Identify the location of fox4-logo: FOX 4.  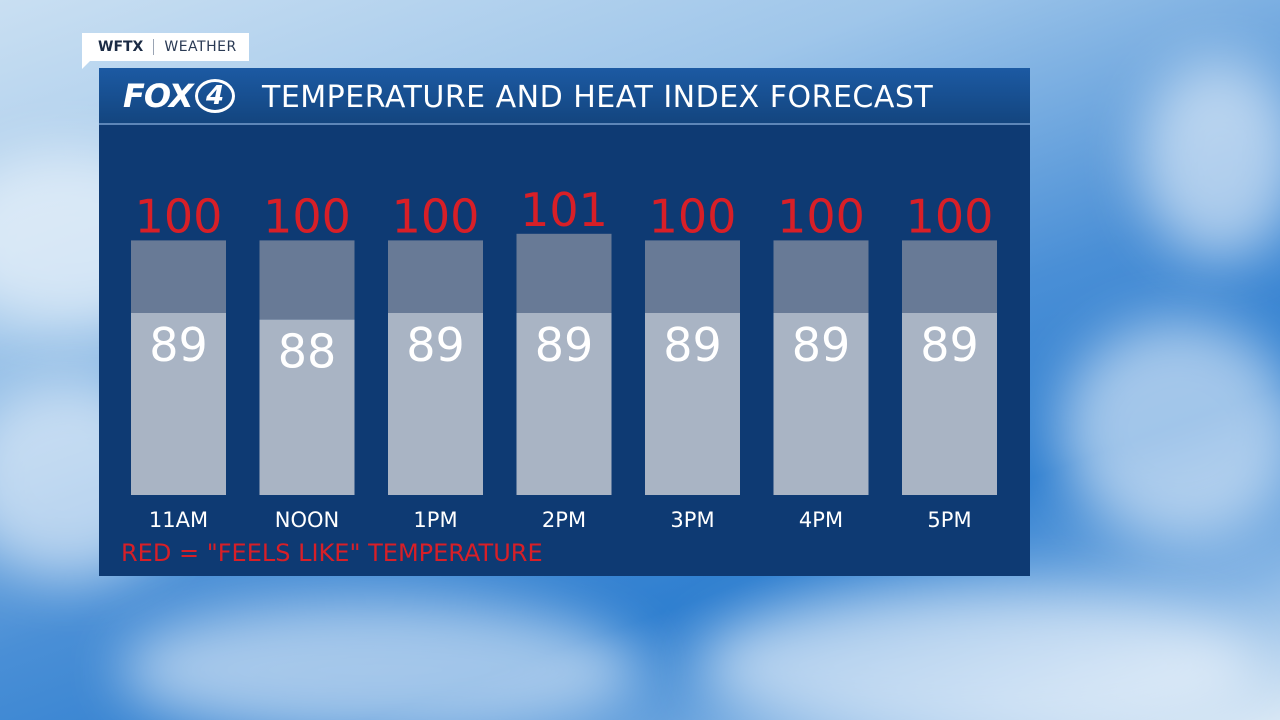
(179, 96).